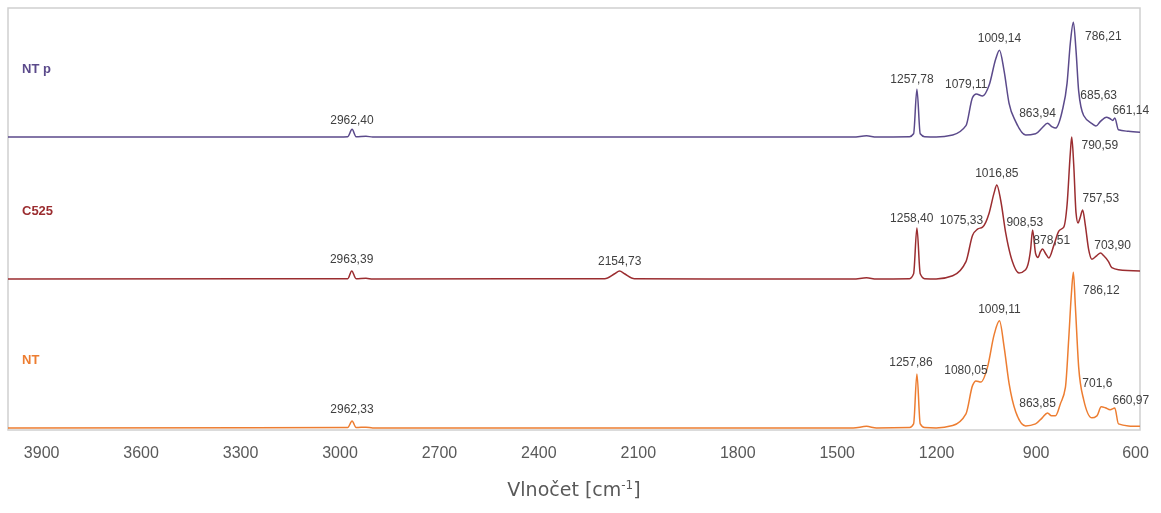  I want to click on x-tick-label: 2400, so click(539, 452).